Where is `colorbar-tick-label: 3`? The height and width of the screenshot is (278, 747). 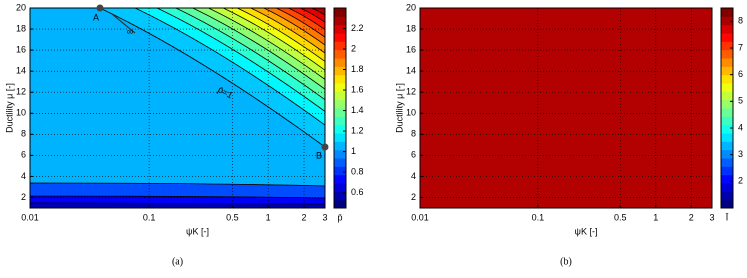
colorbar-tick-label: 3 is located at coordinates (740, 154).